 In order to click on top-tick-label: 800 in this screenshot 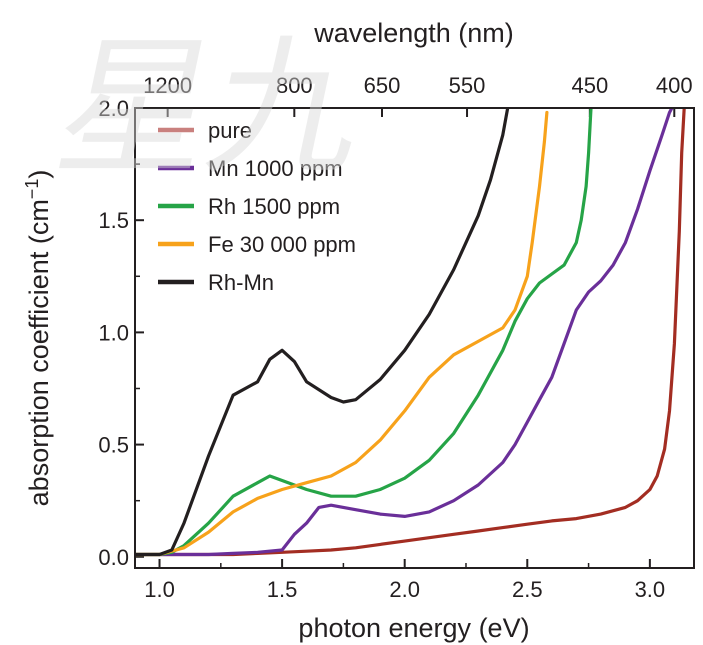, I will do `click(294, 85)`.